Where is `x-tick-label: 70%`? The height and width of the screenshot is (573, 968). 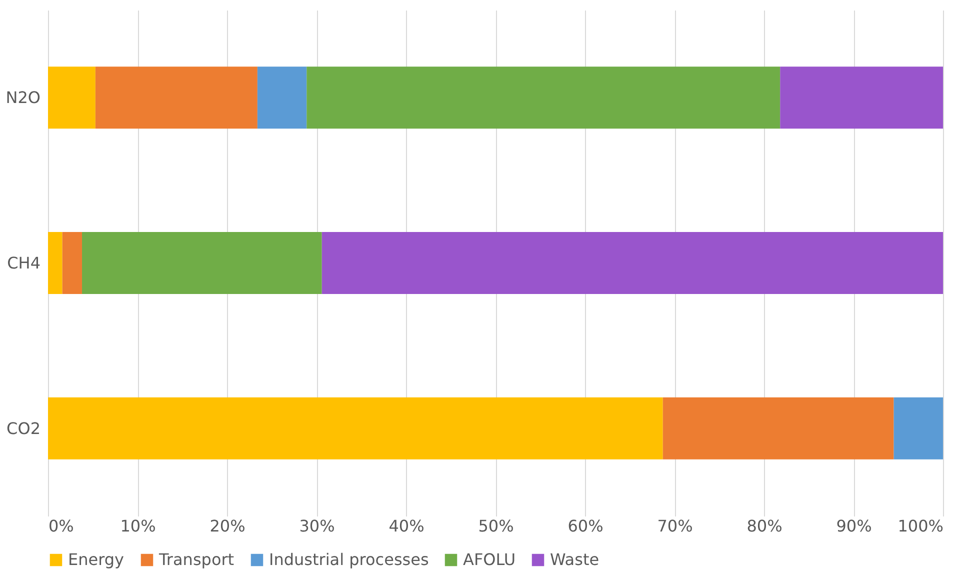
x-tick-label: 70% is located at coordinates (675, 526).